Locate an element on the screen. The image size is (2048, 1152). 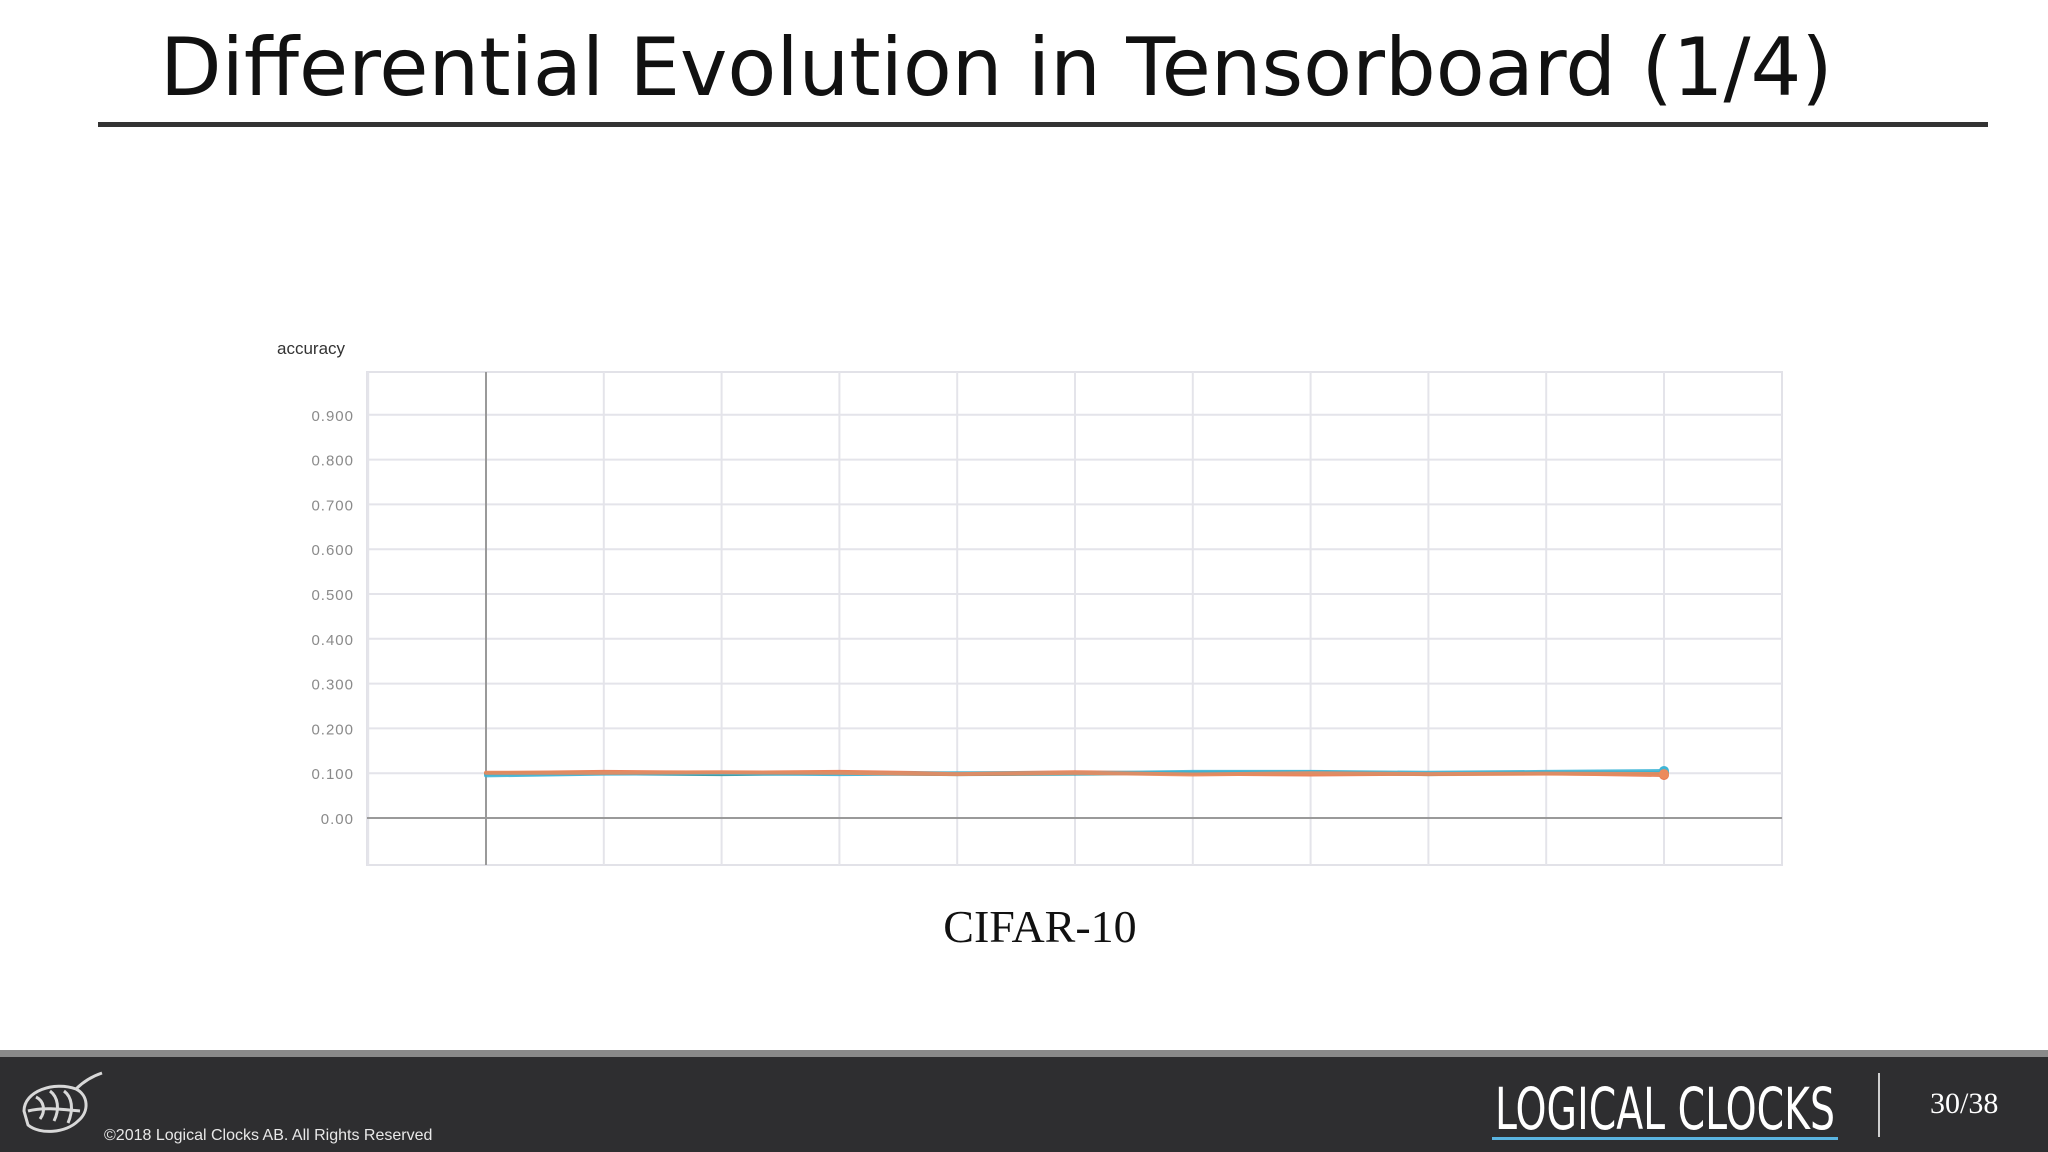
chart-series is located at coordinates (1076, 772).